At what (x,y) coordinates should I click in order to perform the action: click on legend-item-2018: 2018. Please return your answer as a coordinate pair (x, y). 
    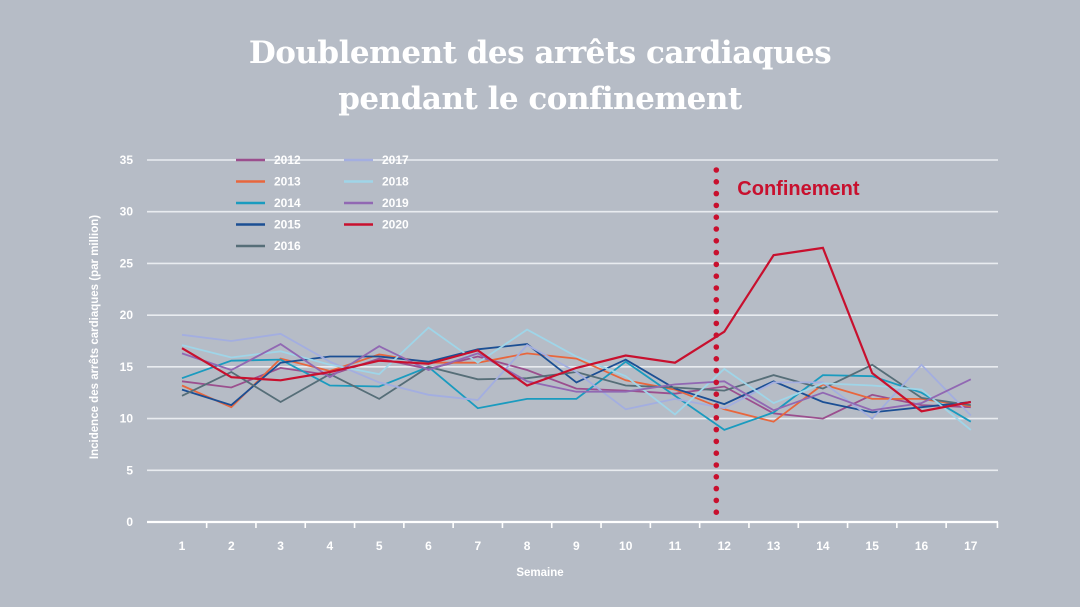
    Looking at the image, I should click on (376, 182).